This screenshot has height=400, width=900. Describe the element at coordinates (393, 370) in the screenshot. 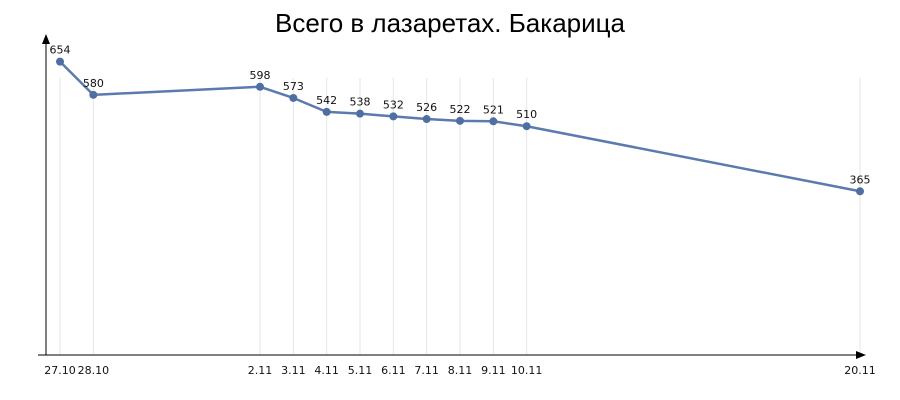

I see `x-tick-label: 6.11` at that location.